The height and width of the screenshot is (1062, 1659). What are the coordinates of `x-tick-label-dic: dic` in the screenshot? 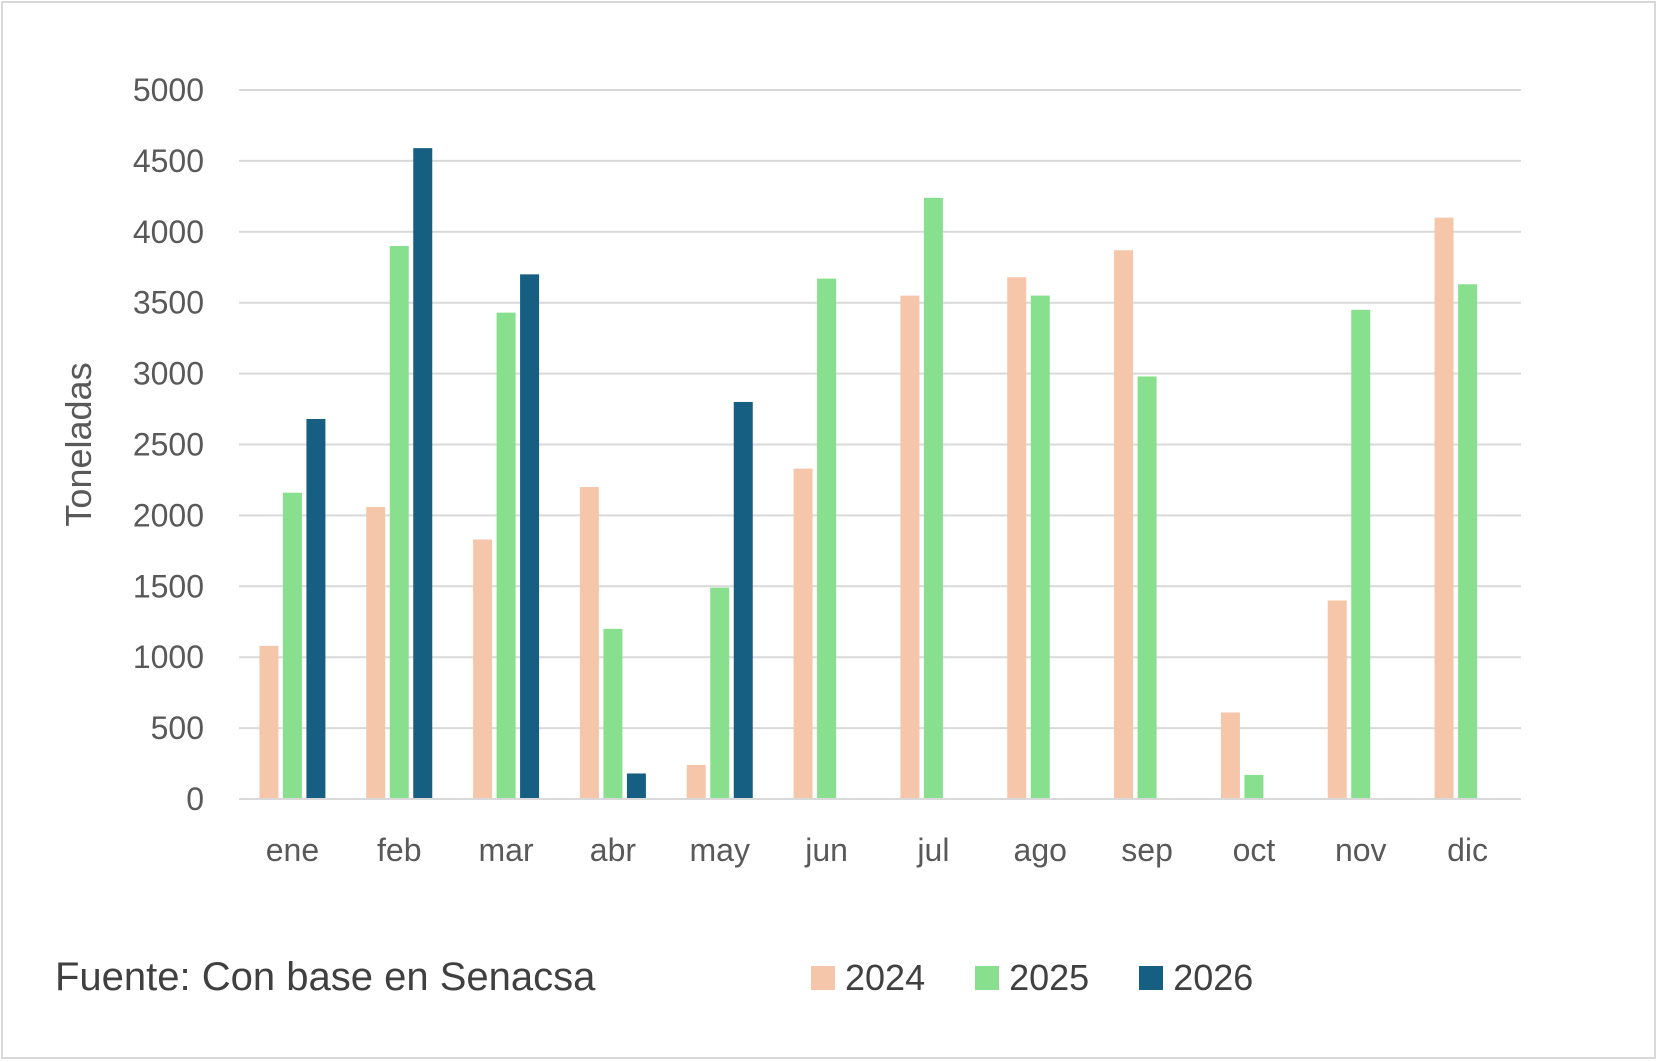 It's located at (1467, 850).